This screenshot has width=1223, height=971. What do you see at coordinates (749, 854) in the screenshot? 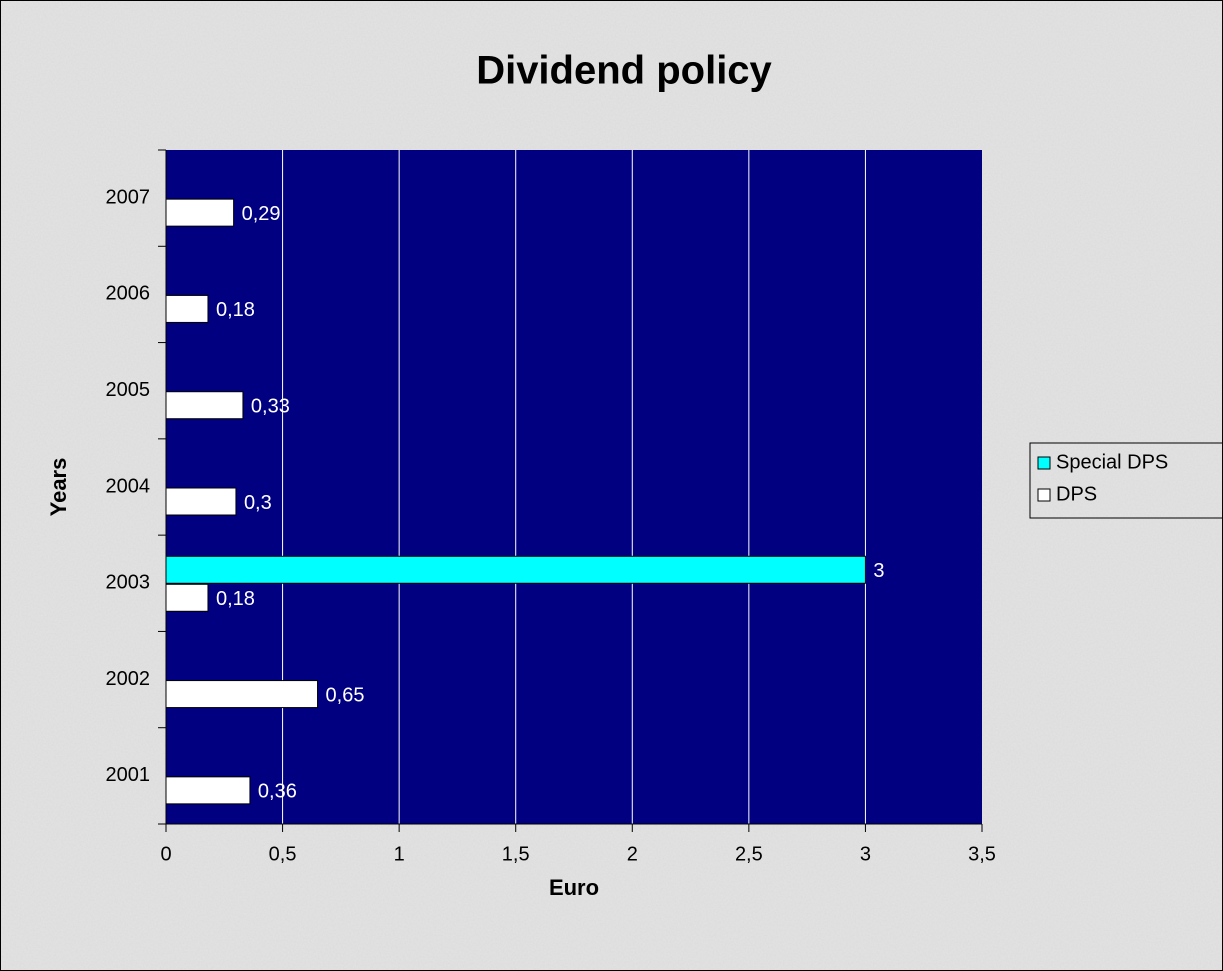
I see `x-tick-label: 2,5` at bounding box center [749, 854].